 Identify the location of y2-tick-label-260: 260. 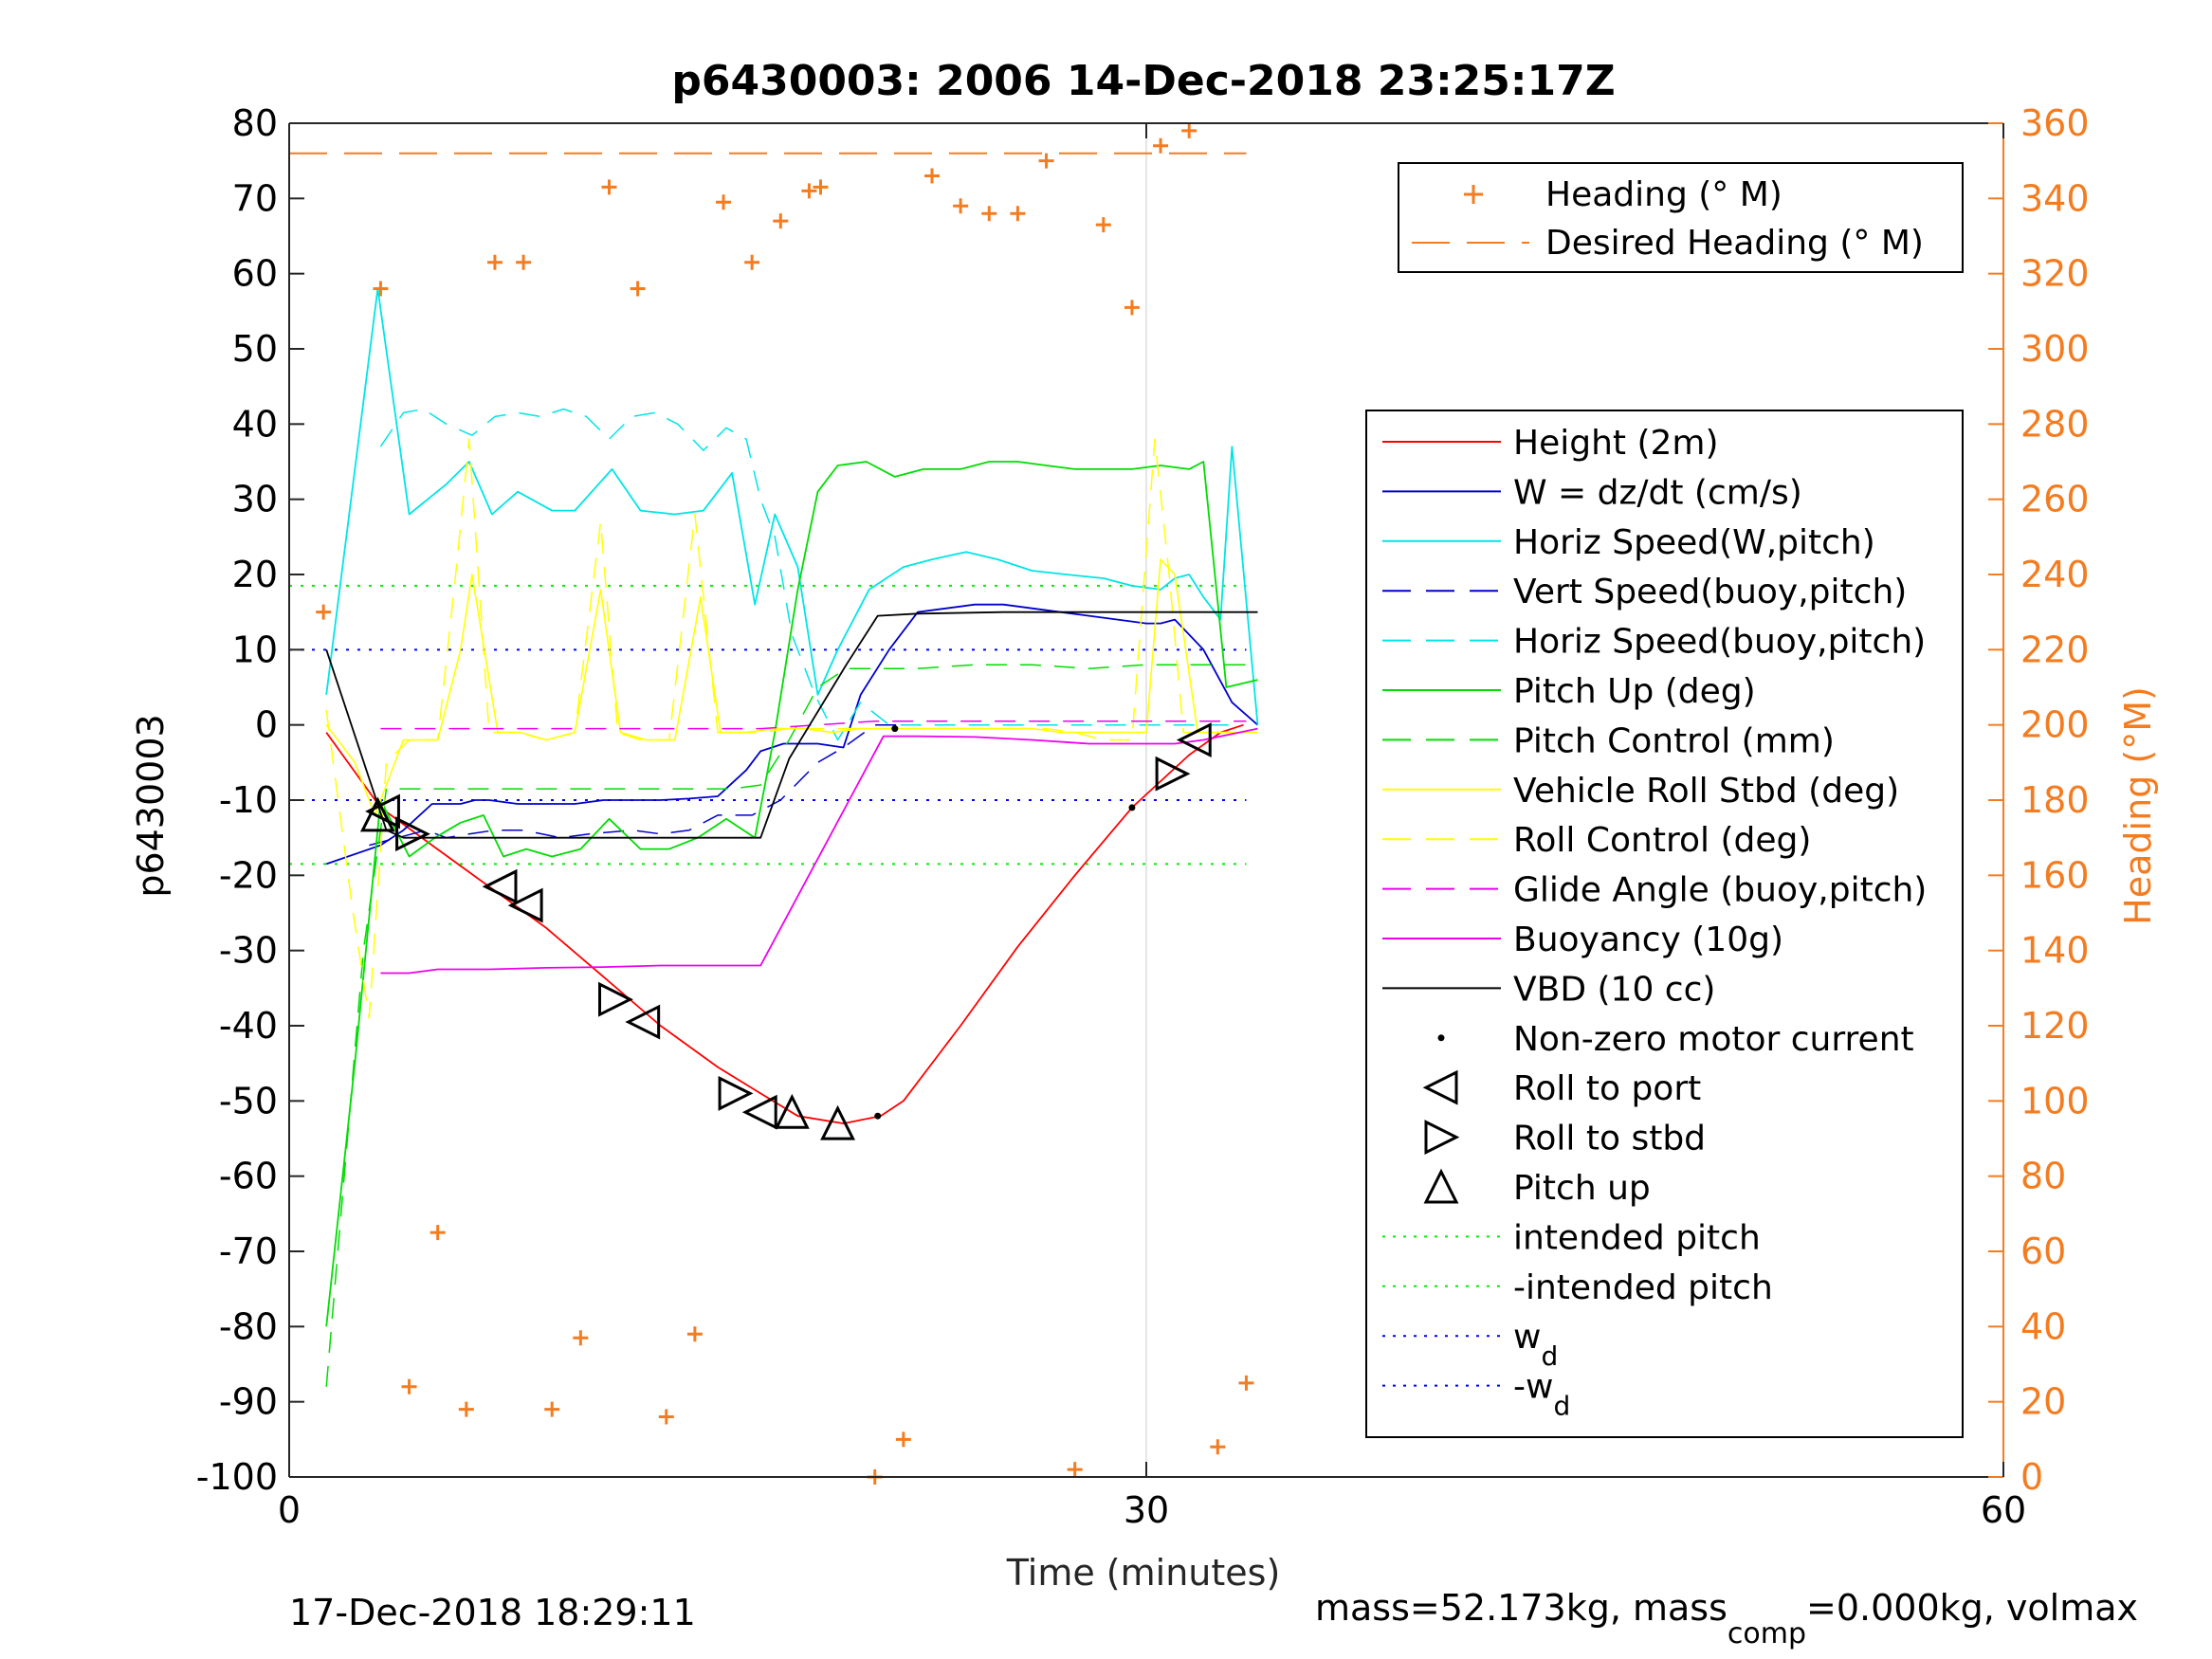
(2055, 499).